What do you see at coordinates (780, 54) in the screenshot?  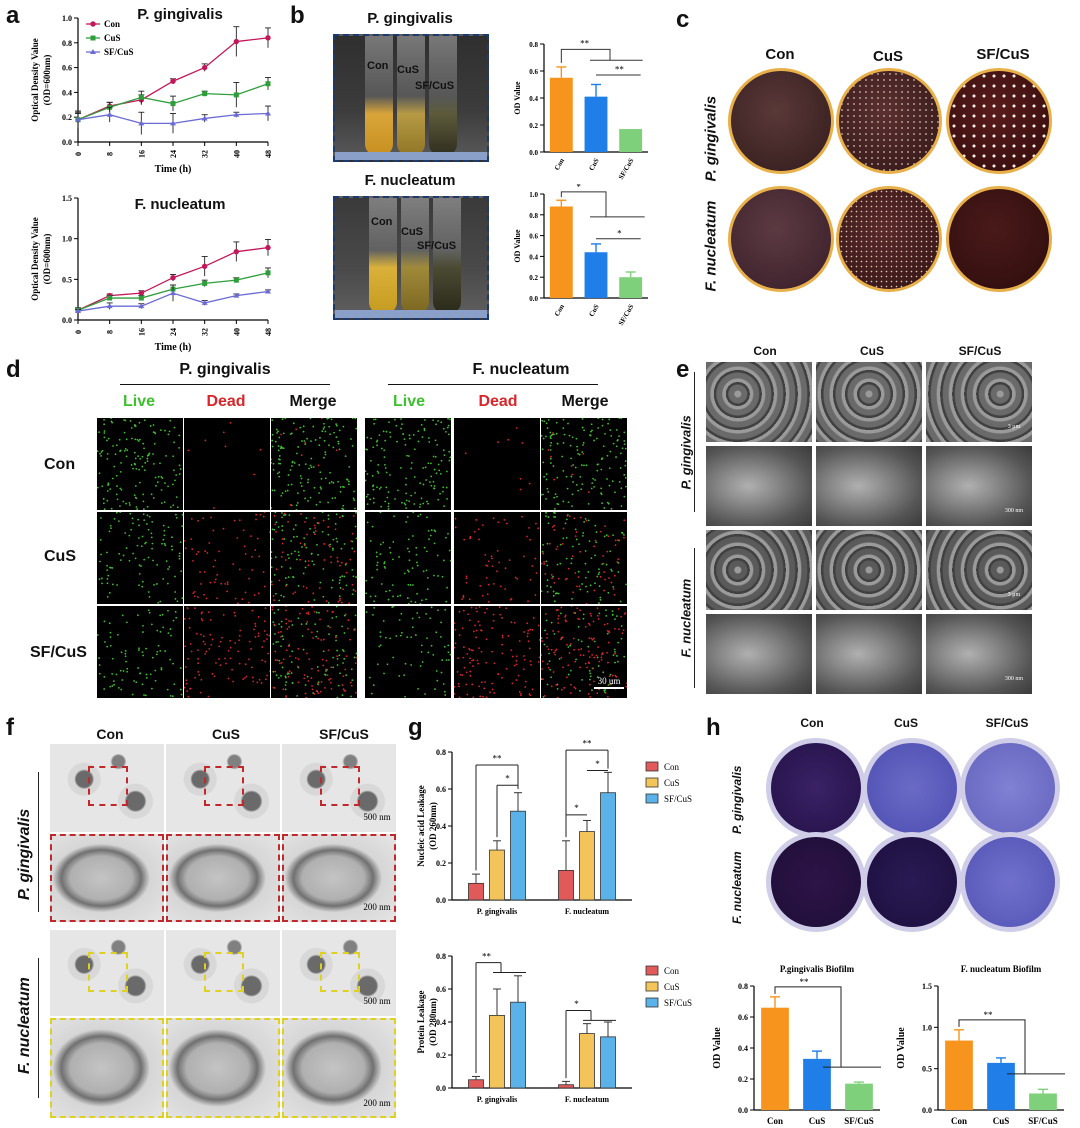 I see `panel-c-col-con: Con` at bounding box center [780, 54].